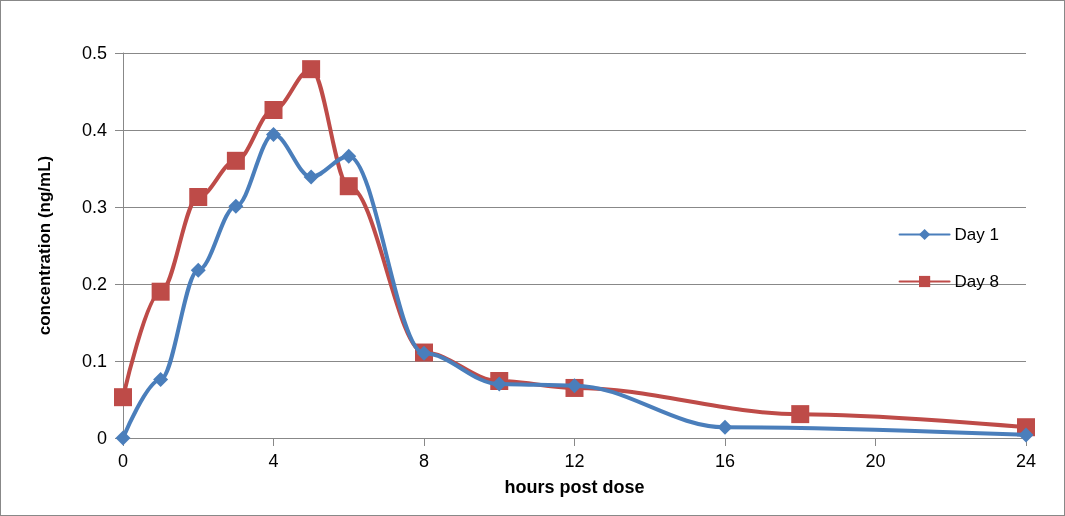 Image resolution: width=1065 pixels, height=516 pixels. I want to click on x-axis-title: hours post dose, so click(574, 487).